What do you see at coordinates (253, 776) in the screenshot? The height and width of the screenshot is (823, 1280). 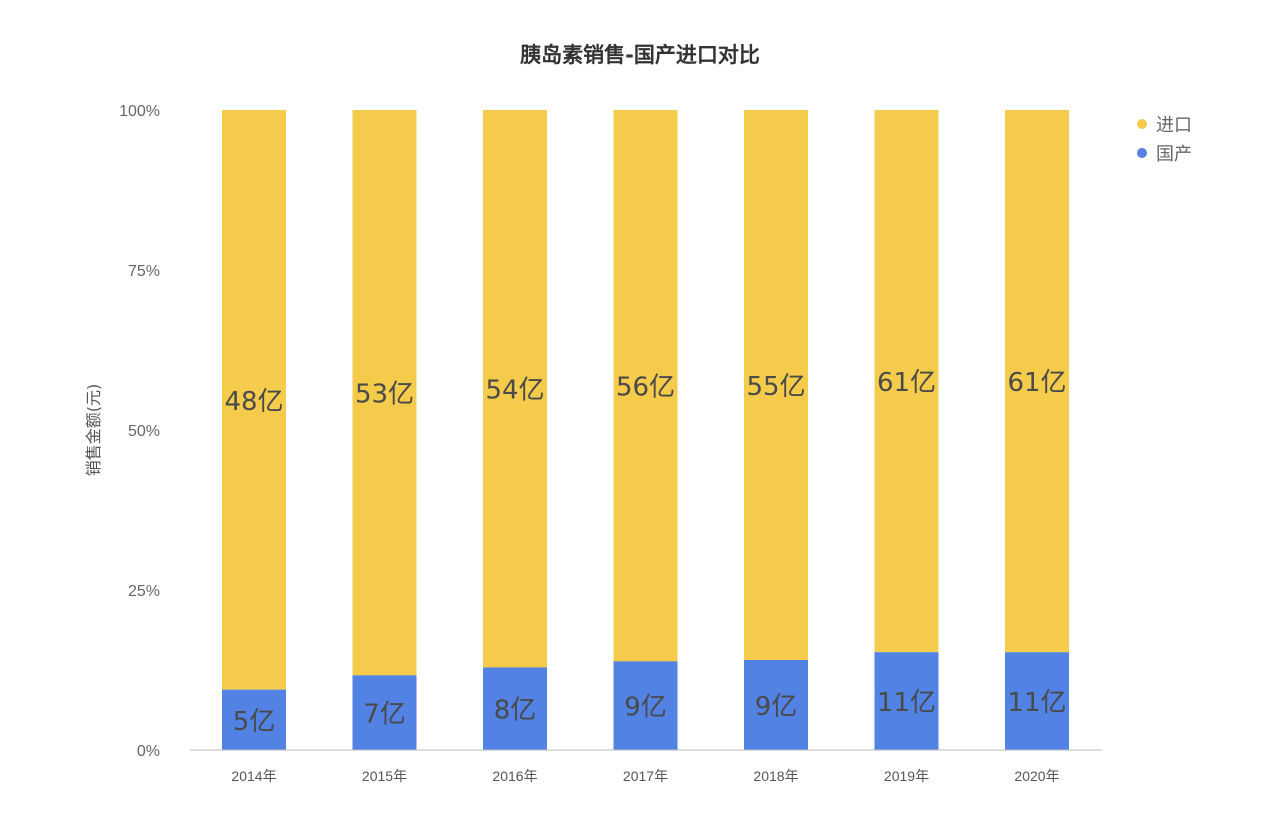 I see `x-tick-label: 2014年` at bounding box center [253, 776].